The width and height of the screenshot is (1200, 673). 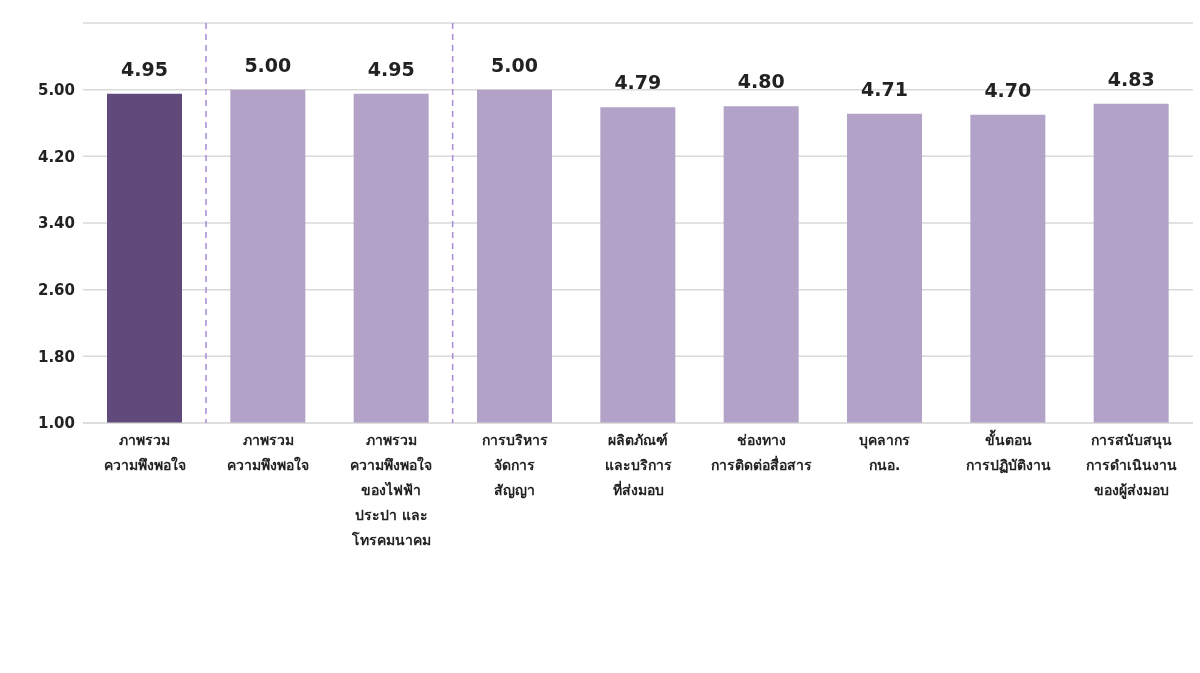 I want to click on data-label: 4.71, so click(x=884, y=88).